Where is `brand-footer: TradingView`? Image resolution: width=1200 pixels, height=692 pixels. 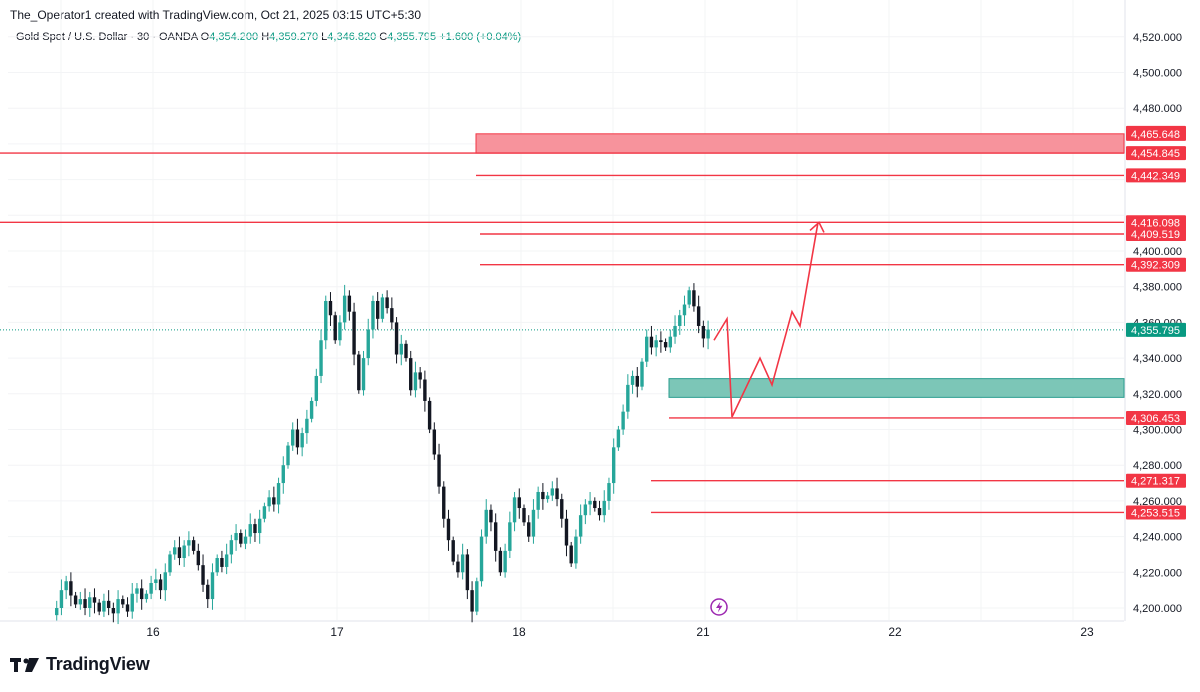
brand-footer: TradingView is located at coordinates (80, 664).